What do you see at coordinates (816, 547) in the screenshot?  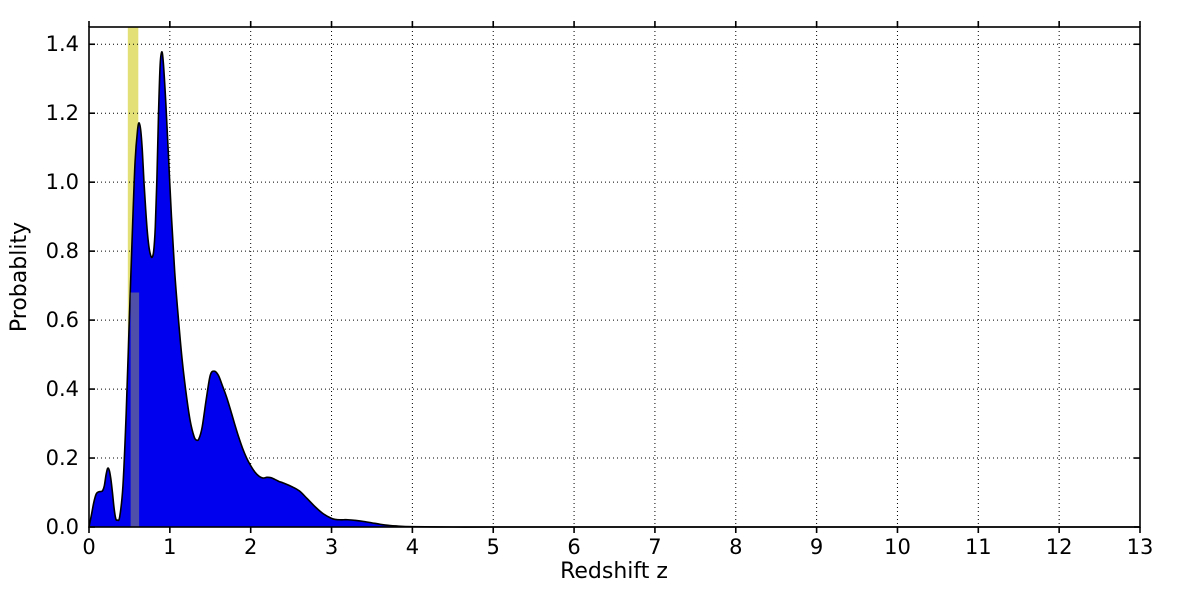 I see `x-tick-label: 9` at bounding box center [816, 547].